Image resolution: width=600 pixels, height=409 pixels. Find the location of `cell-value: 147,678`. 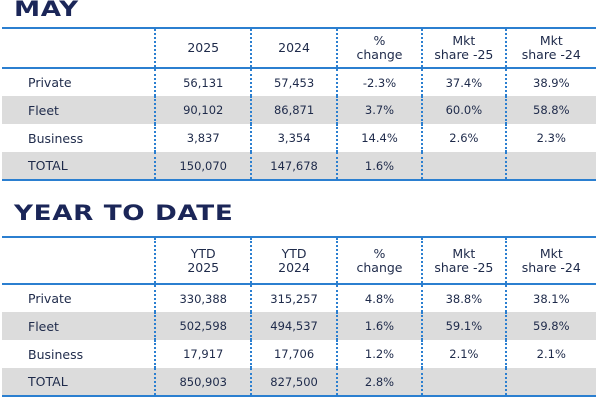

cell-value: 147,678 is located at coordinates (293, 166).